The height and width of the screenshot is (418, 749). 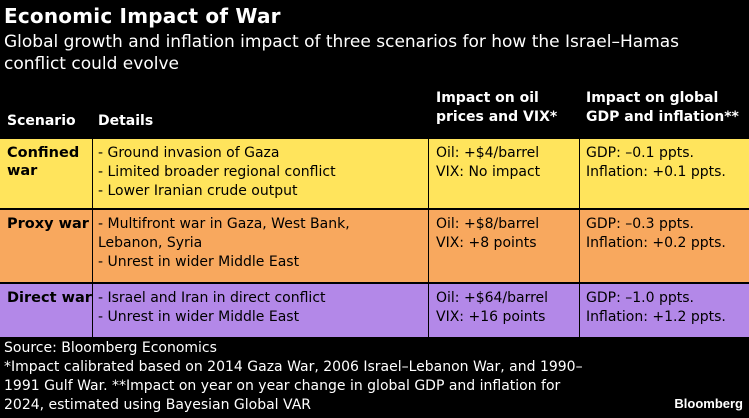 What do you see at coordinates (640, 298) in the screenshot?
I see `gdp-value: GDP: –1.0 ppts.` at bounding box center [640, 298].